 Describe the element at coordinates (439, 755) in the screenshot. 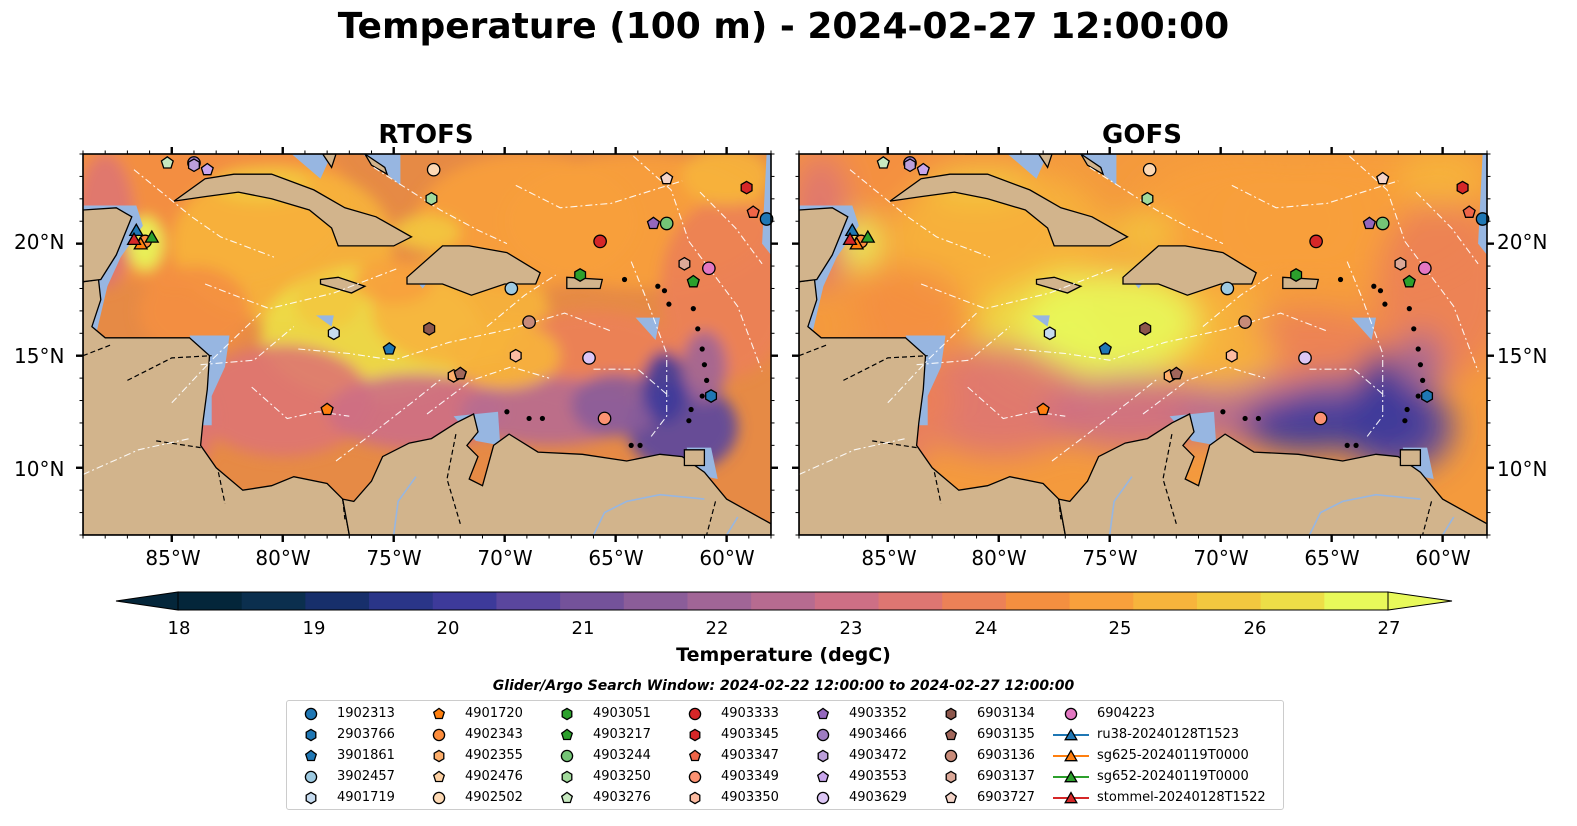

I see `legend-marker` at that location.